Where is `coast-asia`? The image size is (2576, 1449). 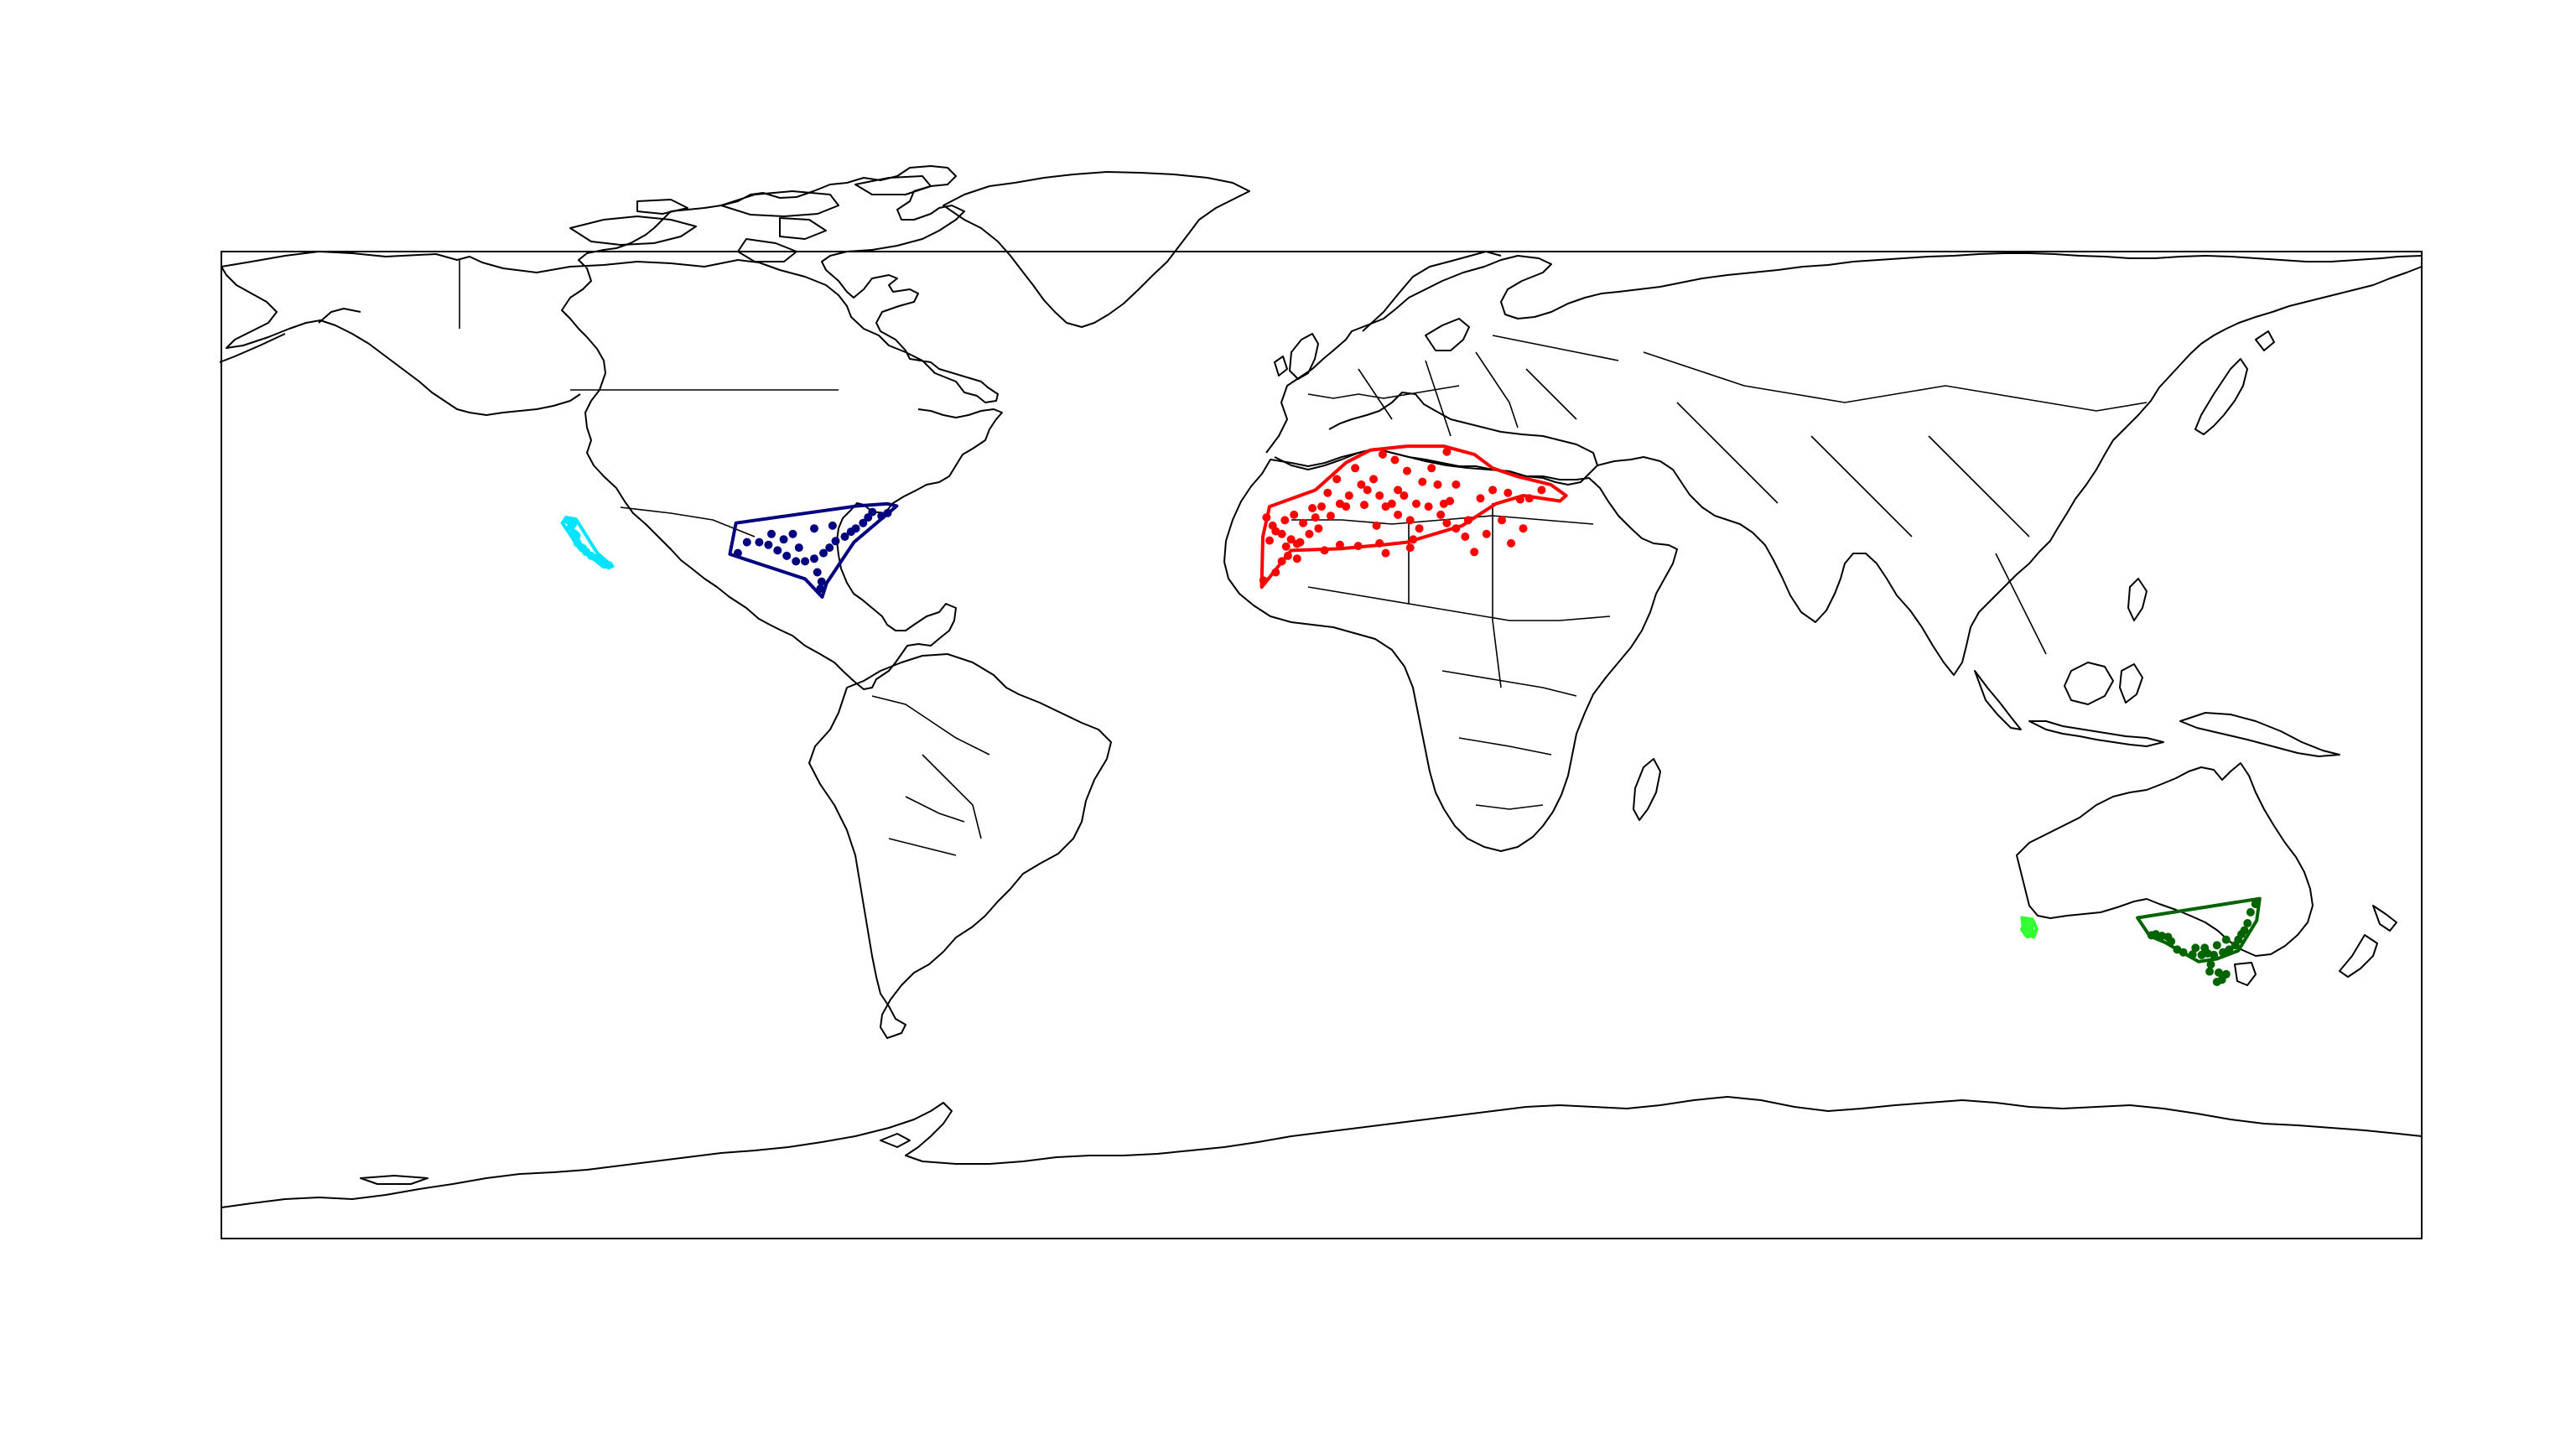
coast-asia is located at coordinates (2010, 471).